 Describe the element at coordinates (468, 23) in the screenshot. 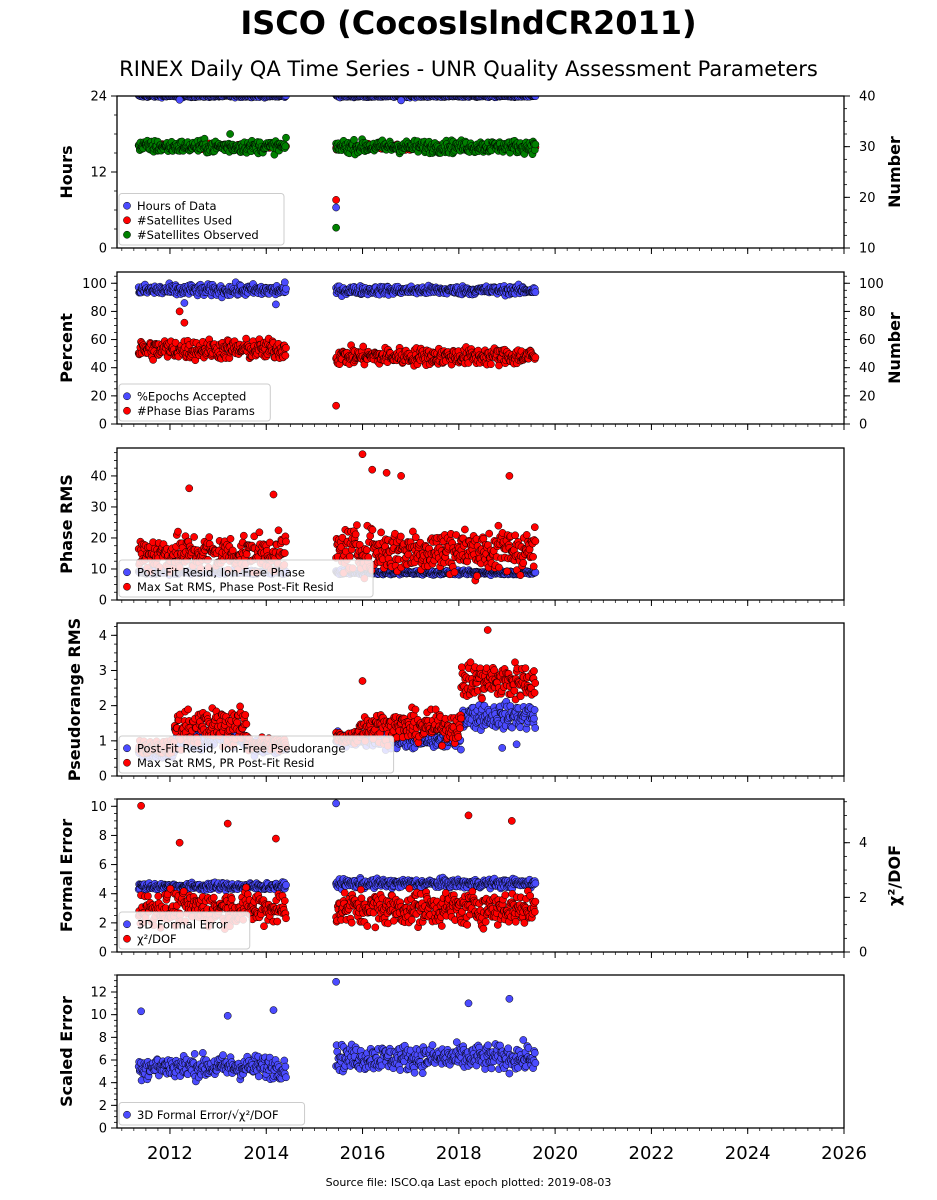

I see `chart-title: ISCO (CocosIslndCR2011)` at that location.